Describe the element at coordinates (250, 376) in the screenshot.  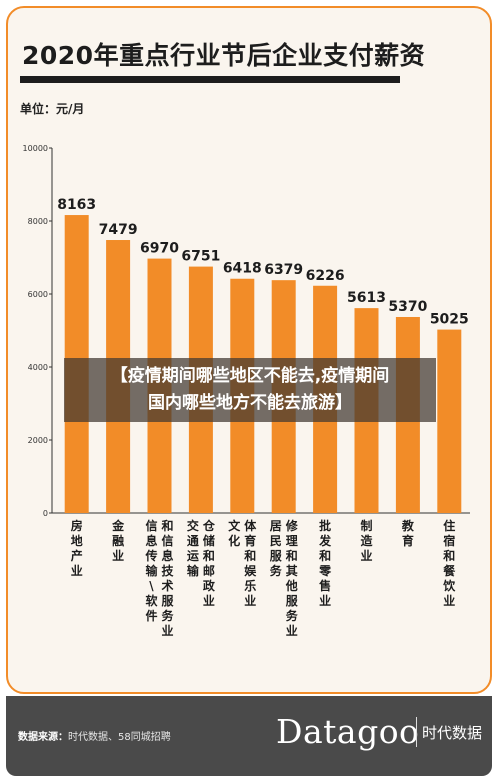
I see `overlay-line-1: 【疫情期间哪些地区不能去,疫情期间` at that location.